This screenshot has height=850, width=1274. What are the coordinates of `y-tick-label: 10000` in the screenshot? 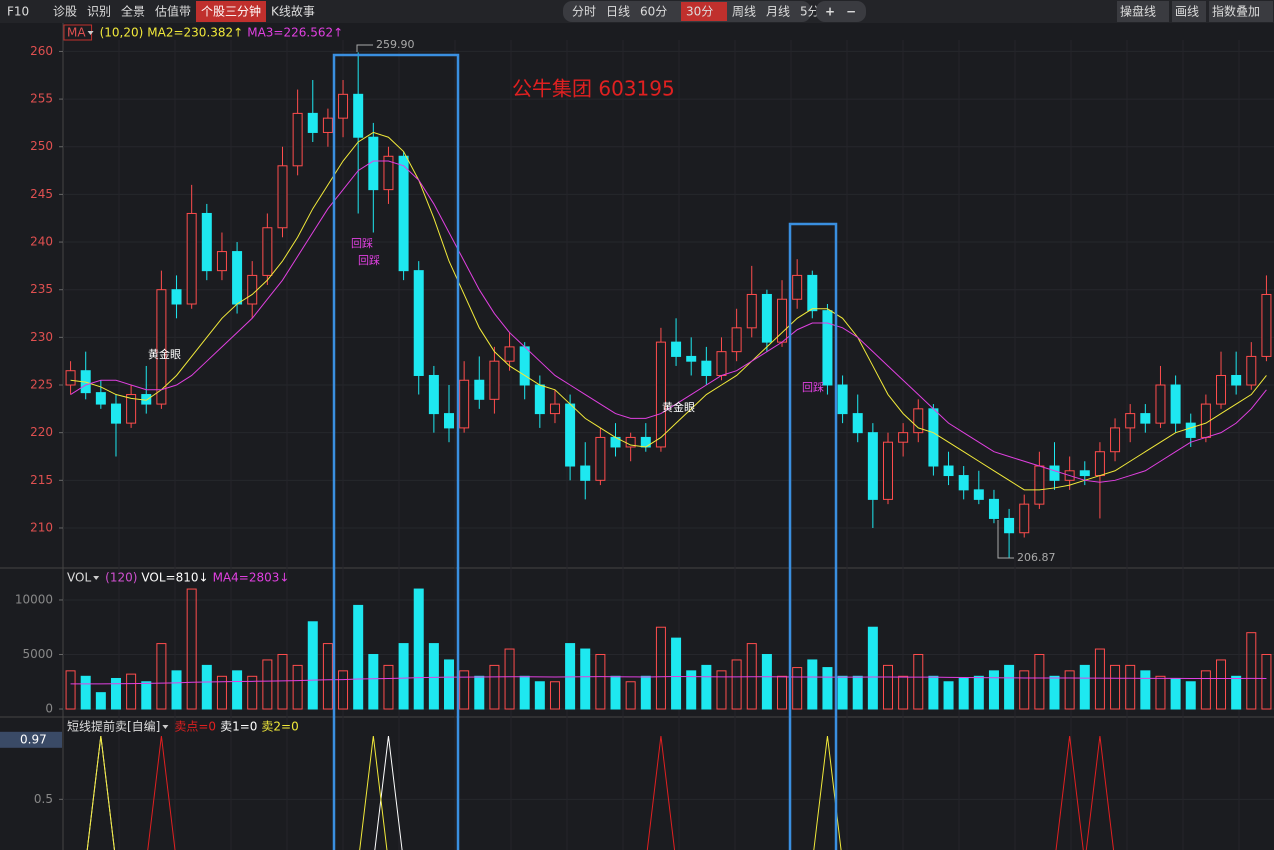 It's located at (34, 599).